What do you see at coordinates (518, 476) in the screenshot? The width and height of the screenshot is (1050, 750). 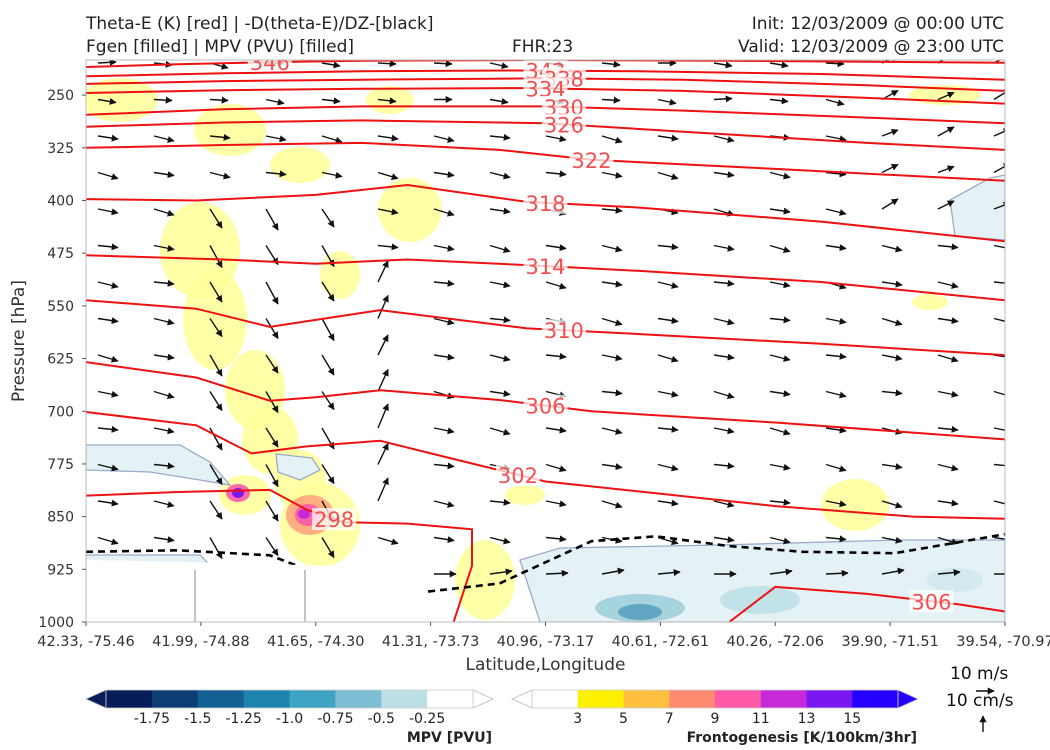 I see `theta-e-label: 302` at bounding box center [518, 476].